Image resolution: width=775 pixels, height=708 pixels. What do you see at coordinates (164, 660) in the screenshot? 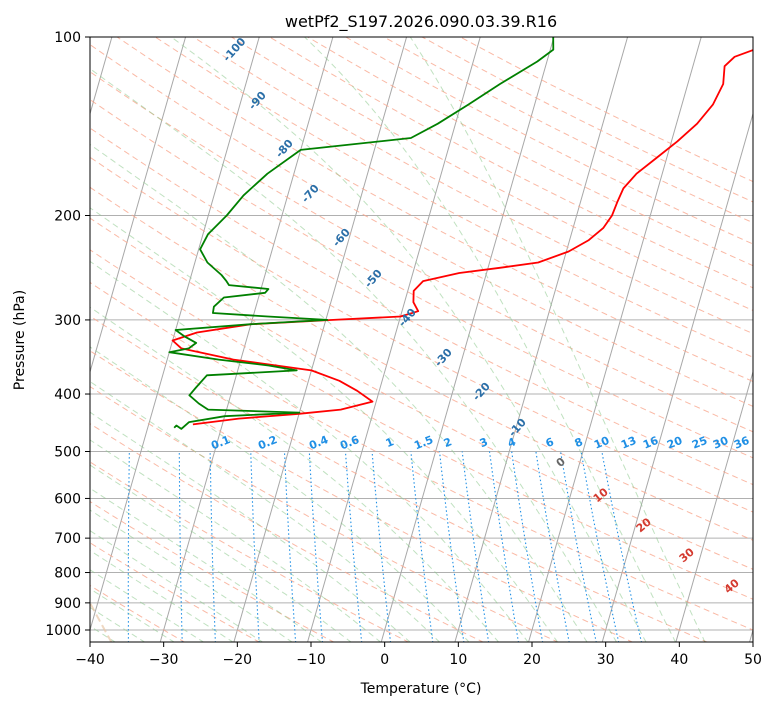
I see `x-tick-label: −30` at bounding box center [164, 660].